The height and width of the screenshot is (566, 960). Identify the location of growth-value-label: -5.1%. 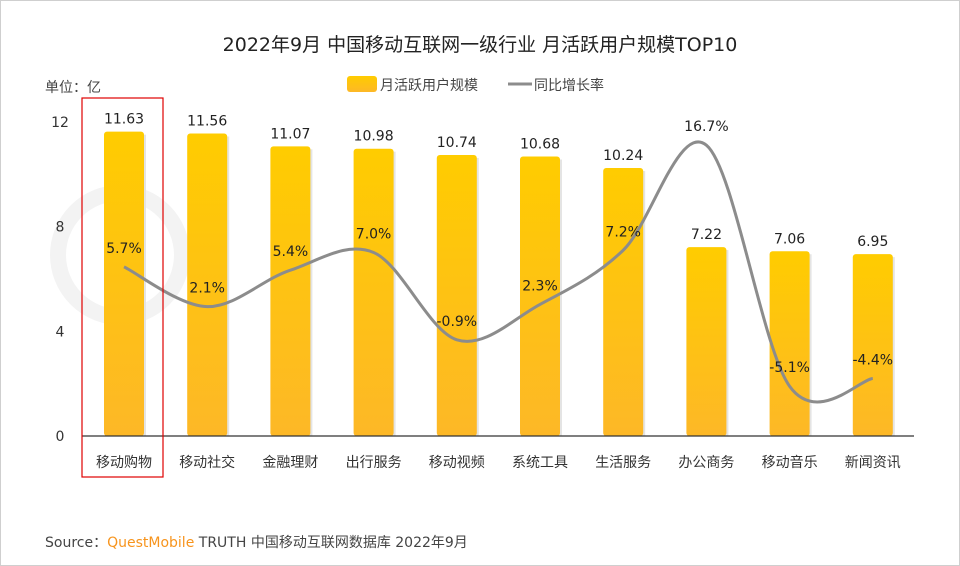
(789, 368).